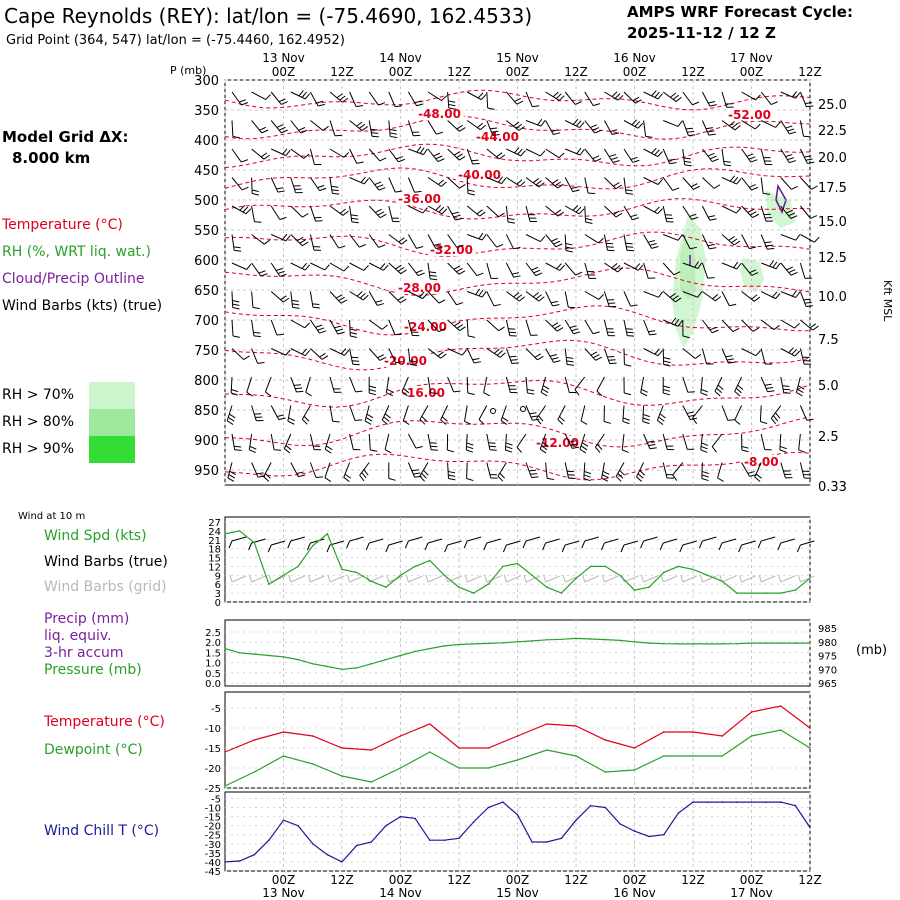 This screenshot has width=900, height=900. Describe the element at coordinates (218, 576) in the screenshot. I see `wind-ytick: 9` at that location.